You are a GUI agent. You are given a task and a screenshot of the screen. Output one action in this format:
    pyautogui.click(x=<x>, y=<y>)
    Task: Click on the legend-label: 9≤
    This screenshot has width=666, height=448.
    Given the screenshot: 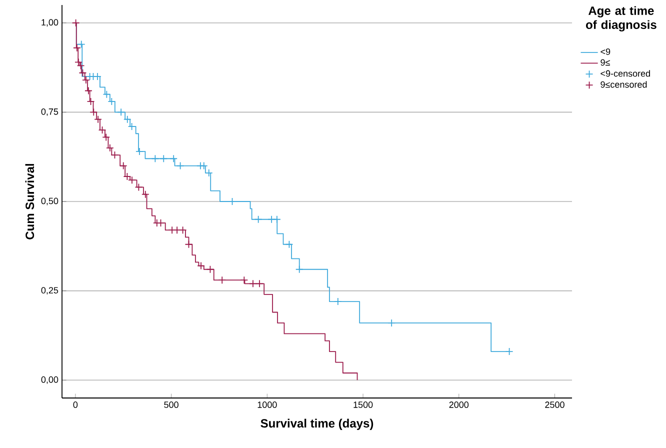 What is the action you would take?
    pyautogui.click(x=605, y=62)
    